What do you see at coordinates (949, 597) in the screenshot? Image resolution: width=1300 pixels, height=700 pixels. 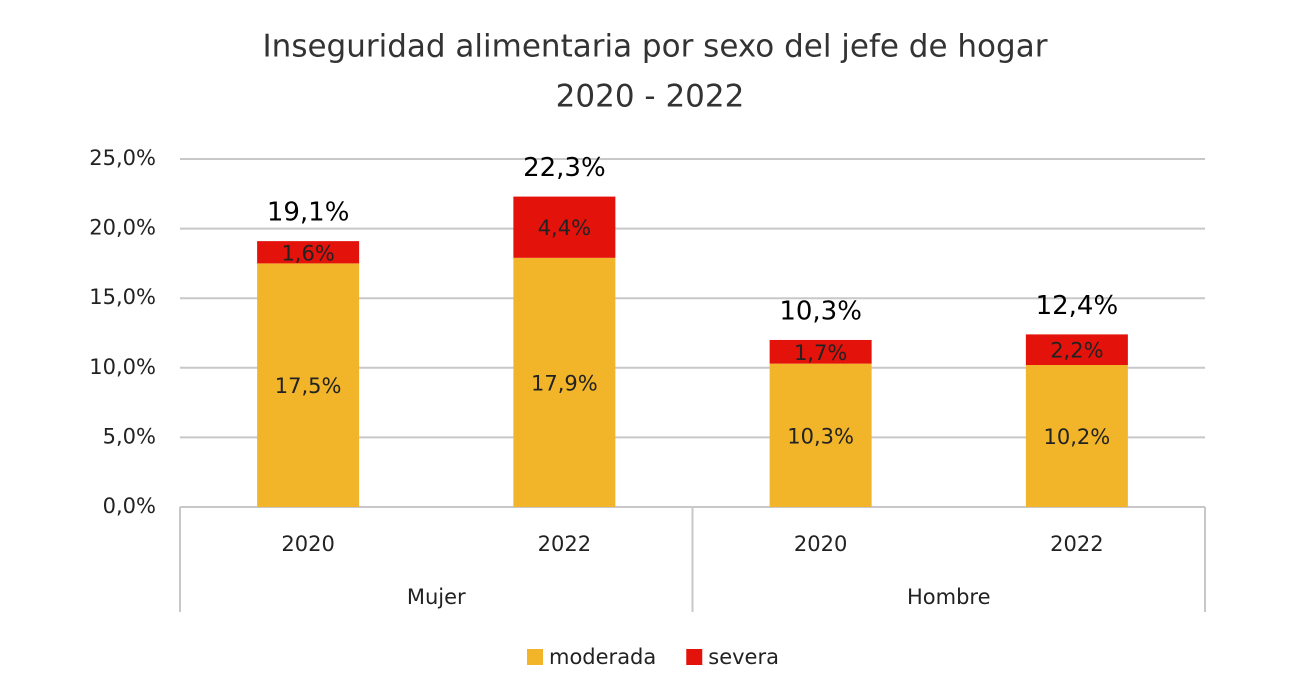 I see `group-label: Hombre` at bounding box center [949, 597].